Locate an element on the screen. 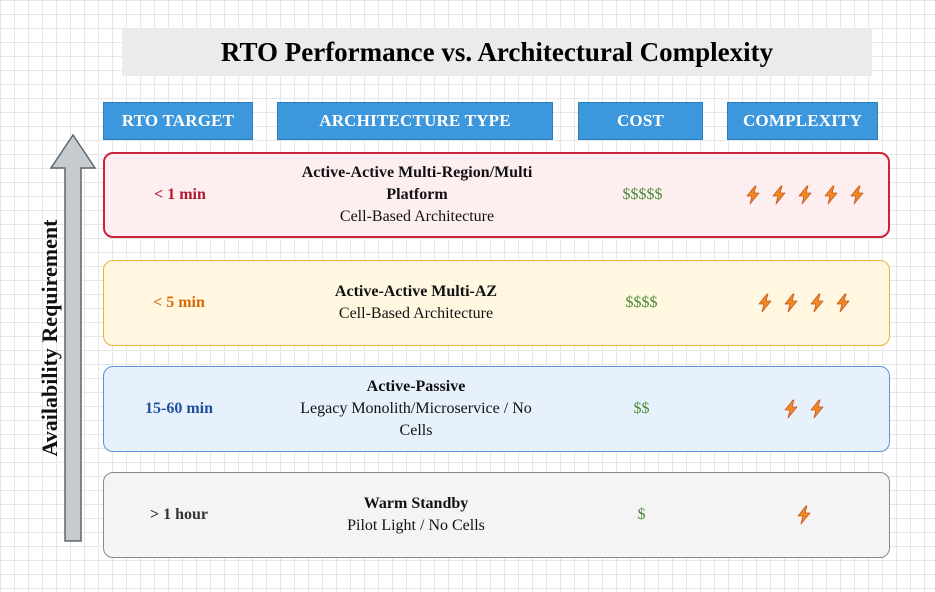 The width and height of the screenshot is (935, 592). axis-label-text: Availability Requirement is located at coordinates (49, 338).